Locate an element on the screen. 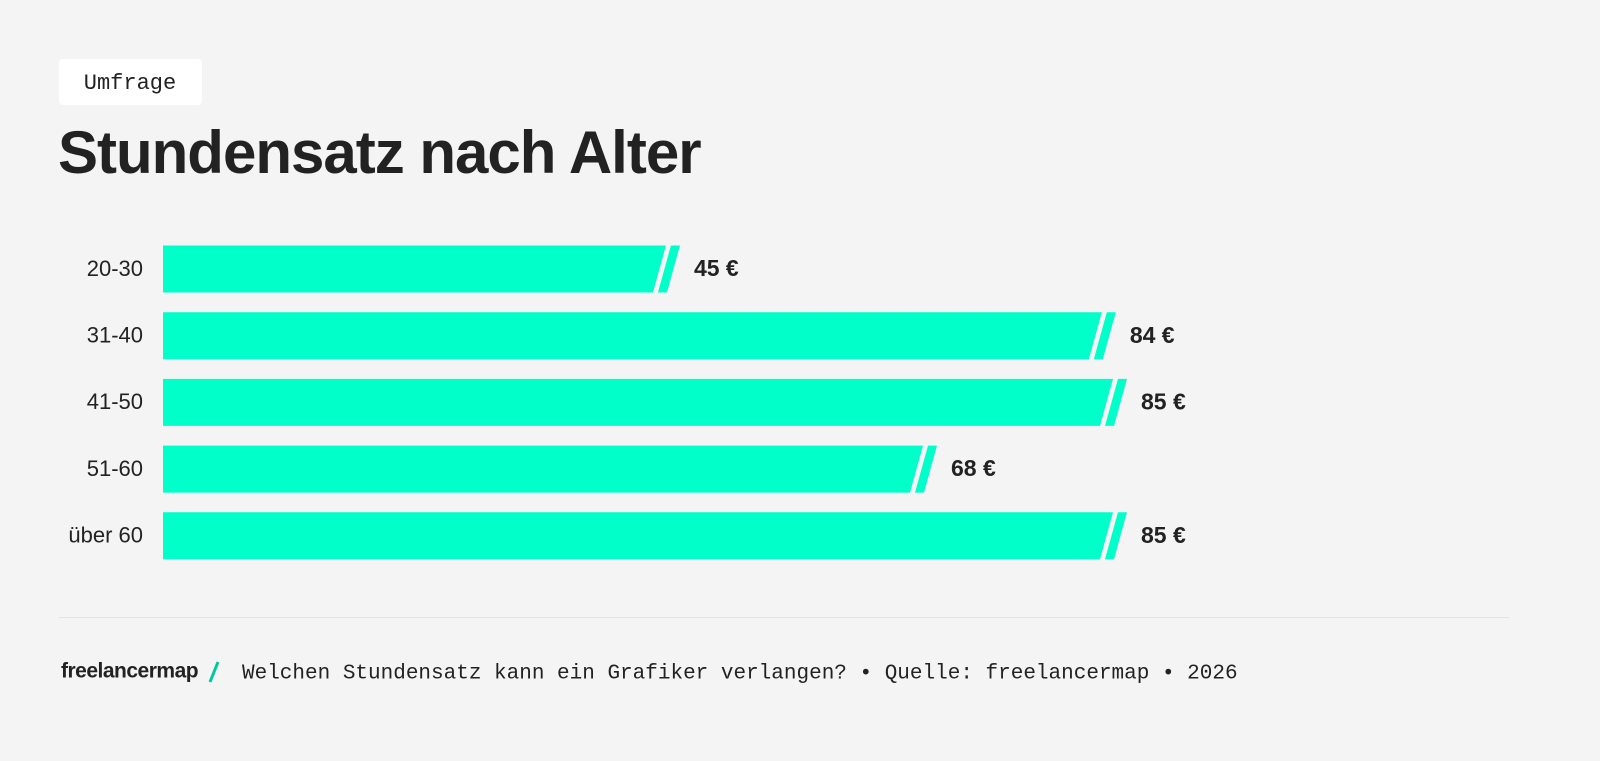  tag-box is located at coordinates (130, 82).